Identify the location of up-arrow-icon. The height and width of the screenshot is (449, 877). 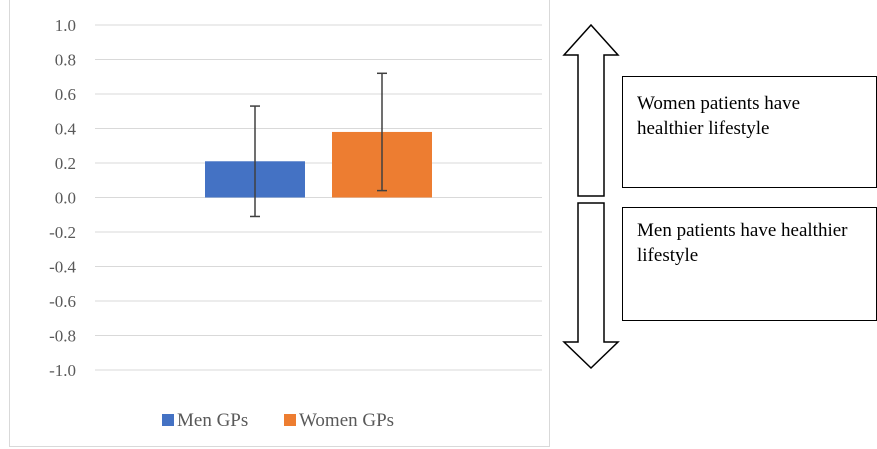
(591, 110).